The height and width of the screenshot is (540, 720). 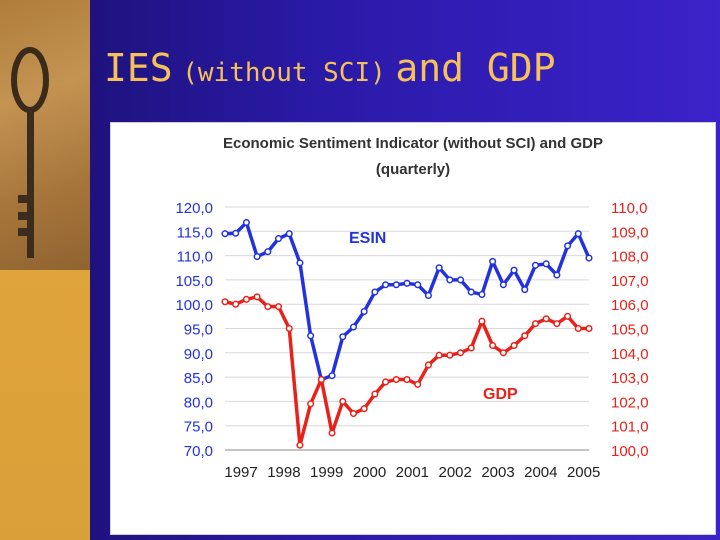 I want to click on left-tick-label: 70,0, so click(x=198, y=451).